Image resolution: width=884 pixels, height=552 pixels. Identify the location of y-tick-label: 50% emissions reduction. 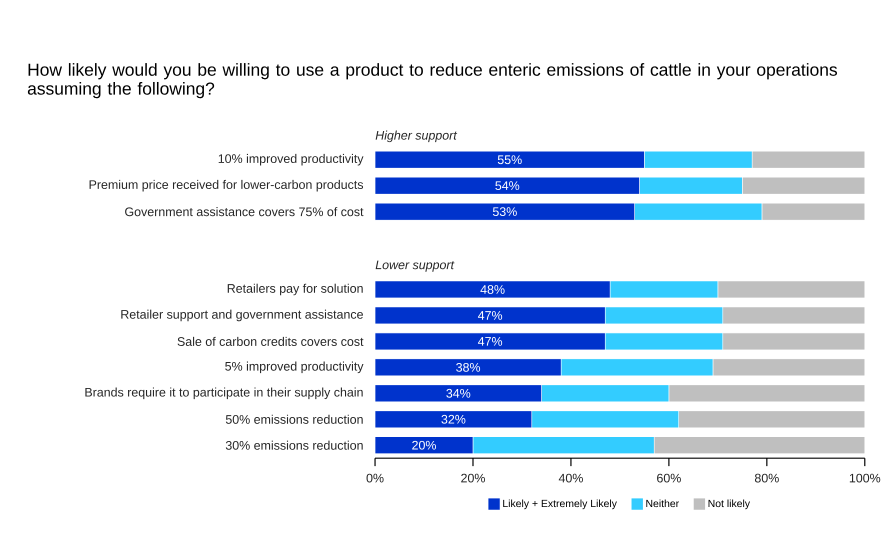
(294, 419).